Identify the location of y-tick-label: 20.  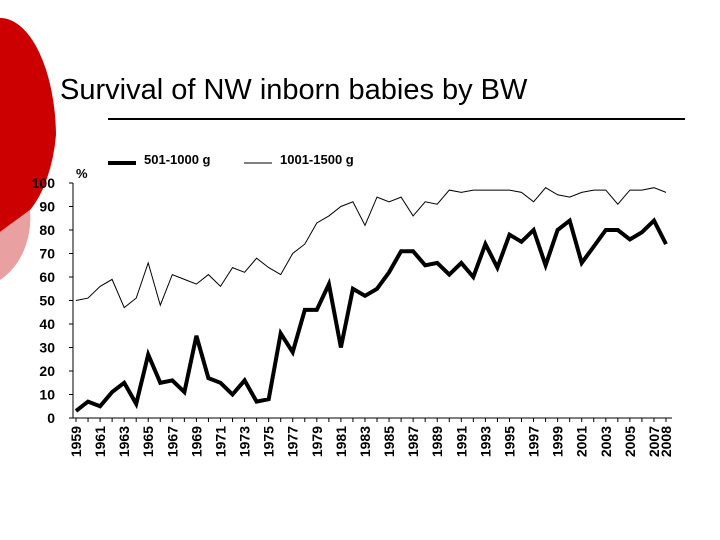
(47, 371).